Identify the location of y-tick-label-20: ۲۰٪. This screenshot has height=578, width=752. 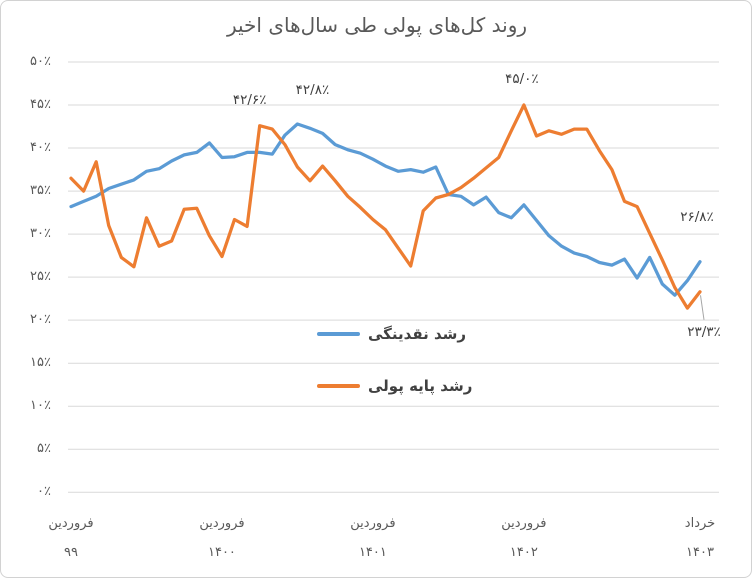
(40, 320).